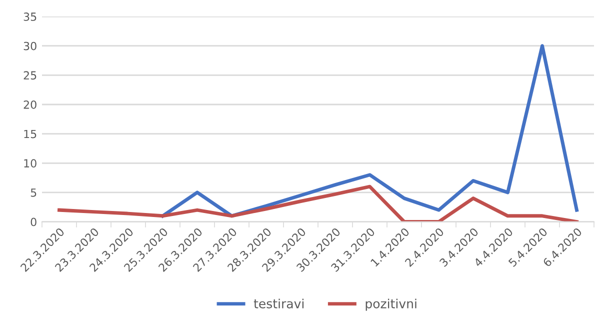  I want to click on legend-label: pozitivni, so click(391, 304).